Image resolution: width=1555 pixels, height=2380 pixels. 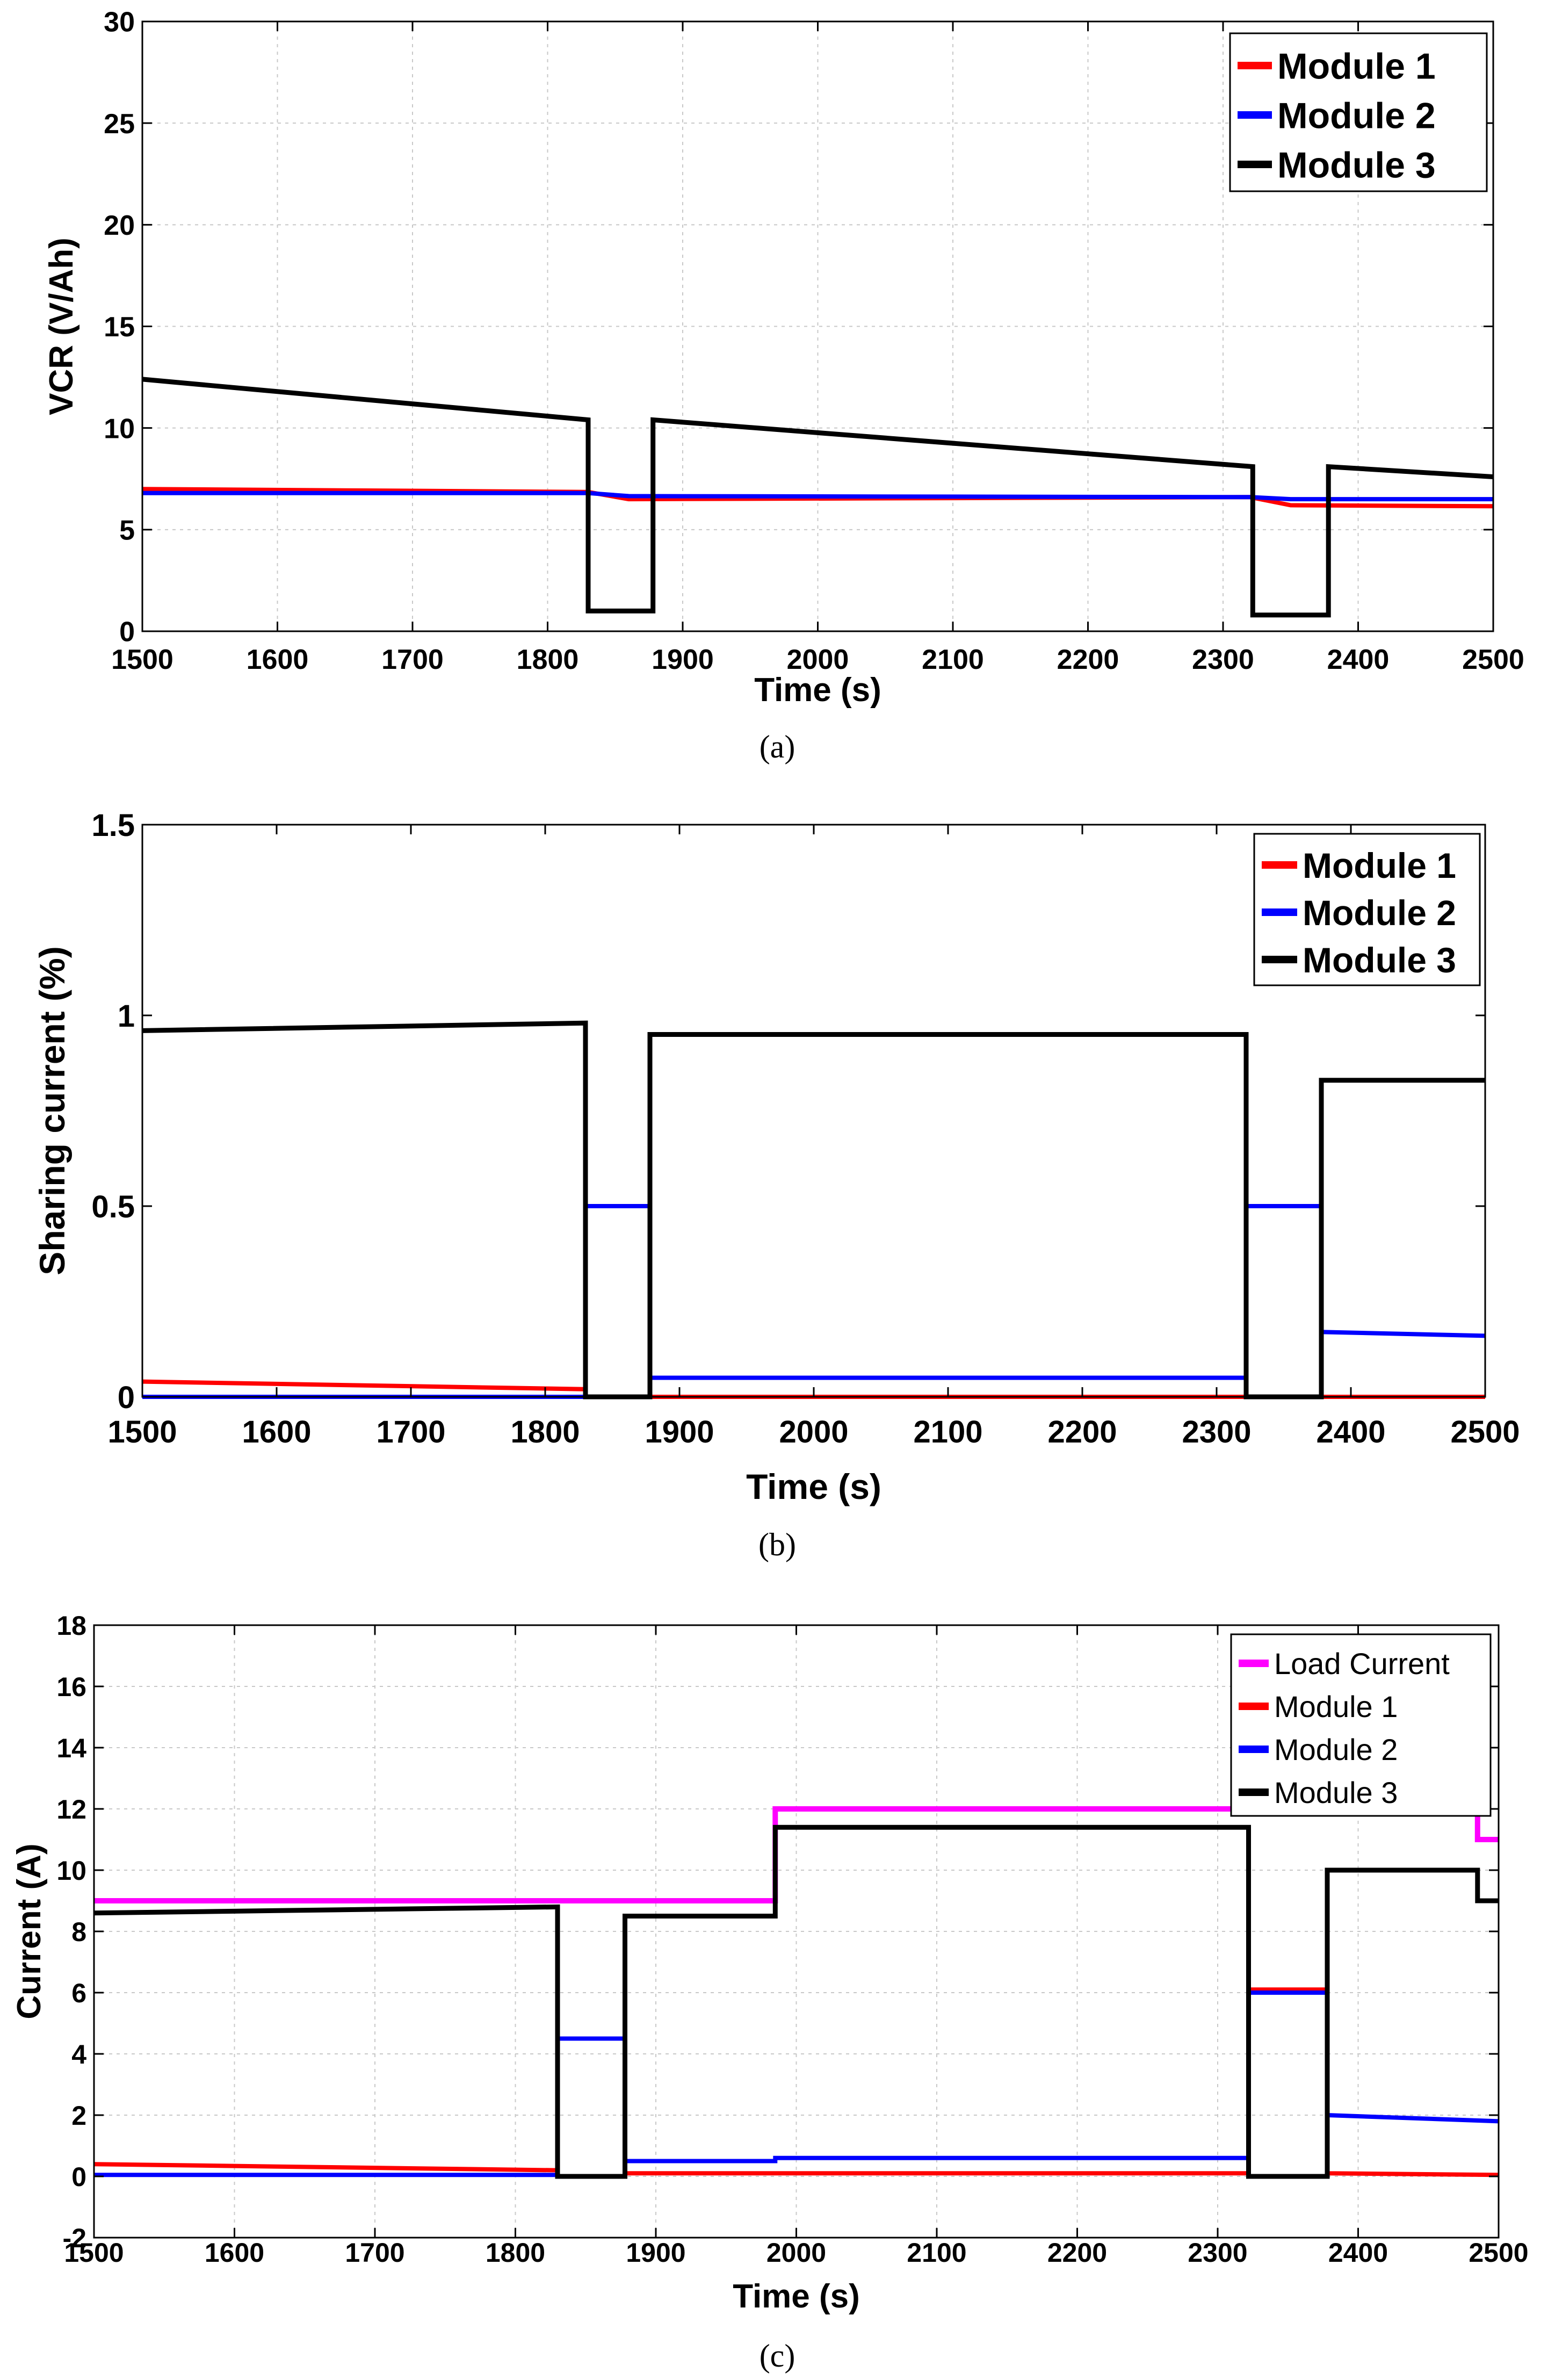 What do you see at coordinates (127, 530) in the screenshot?
I see `y-tick-label: 5` at bounding box center [127, 530].